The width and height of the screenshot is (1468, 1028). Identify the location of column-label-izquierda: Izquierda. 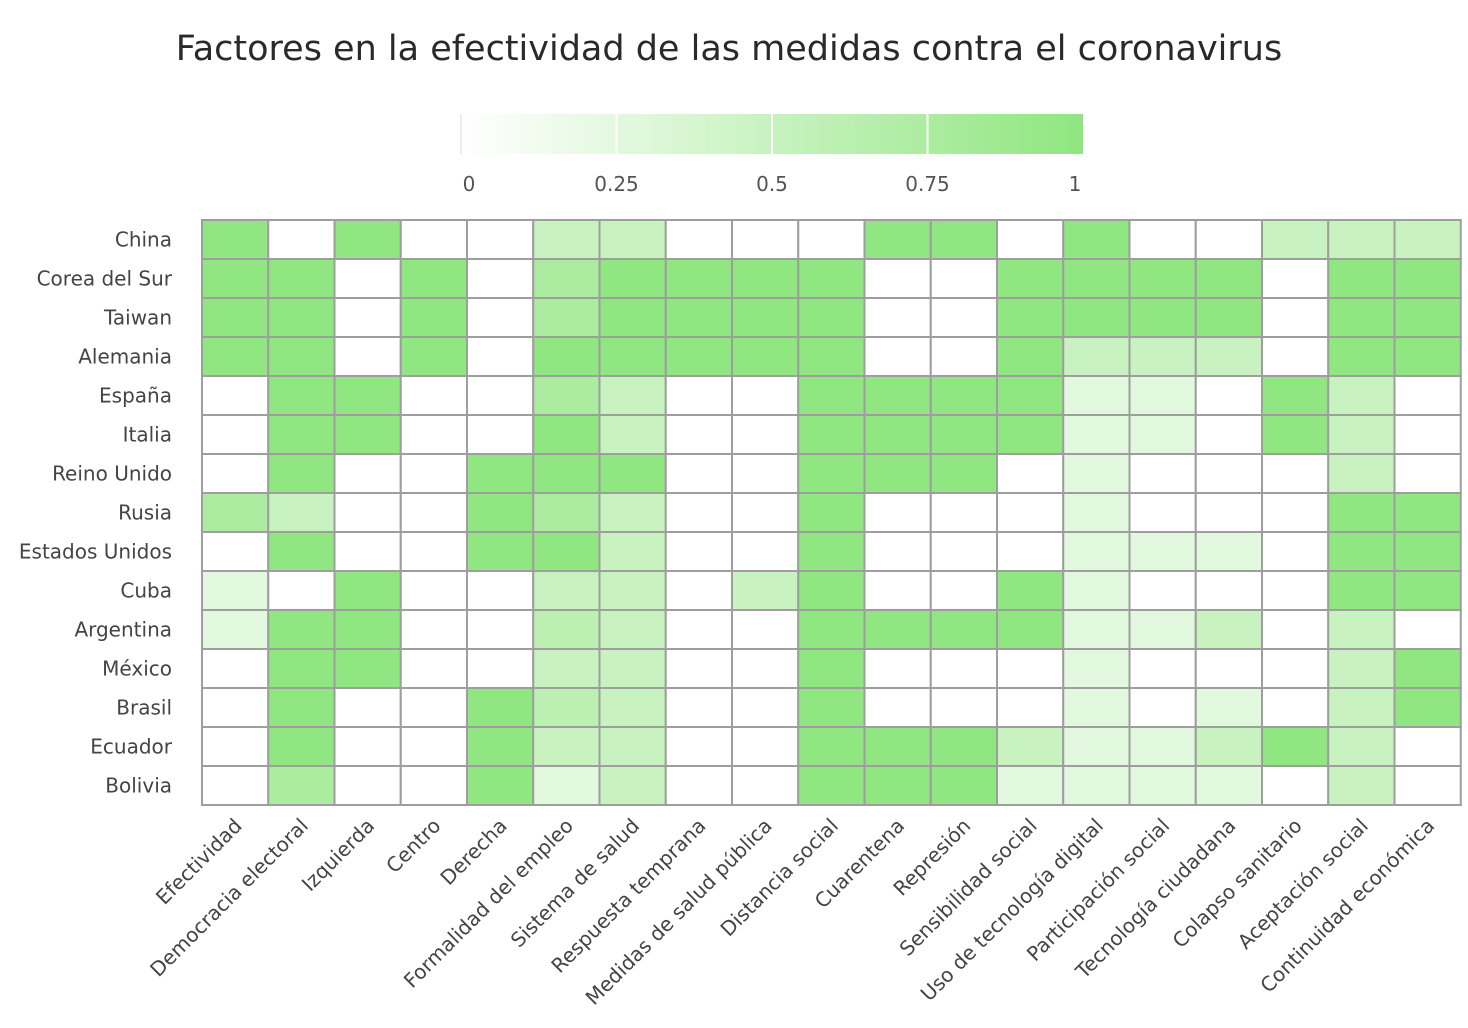
(338, 855).